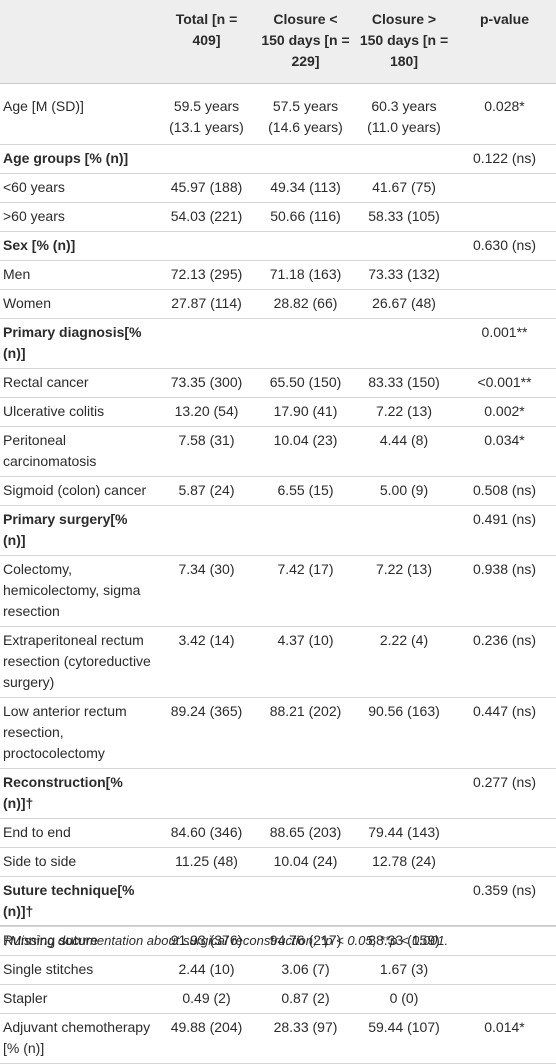 This screenshot has height=1064, width=556. Describe the element at coordinates (78, 383) in the screenshot. I see `row-label: Rectal cancer` at that location.